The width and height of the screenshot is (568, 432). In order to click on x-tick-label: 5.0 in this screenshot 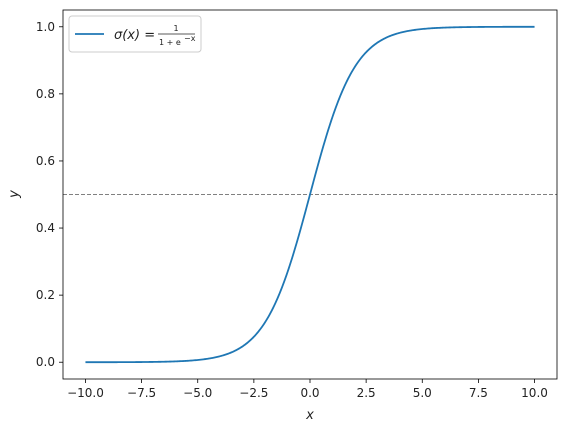, I will do `click(422, 393)`.